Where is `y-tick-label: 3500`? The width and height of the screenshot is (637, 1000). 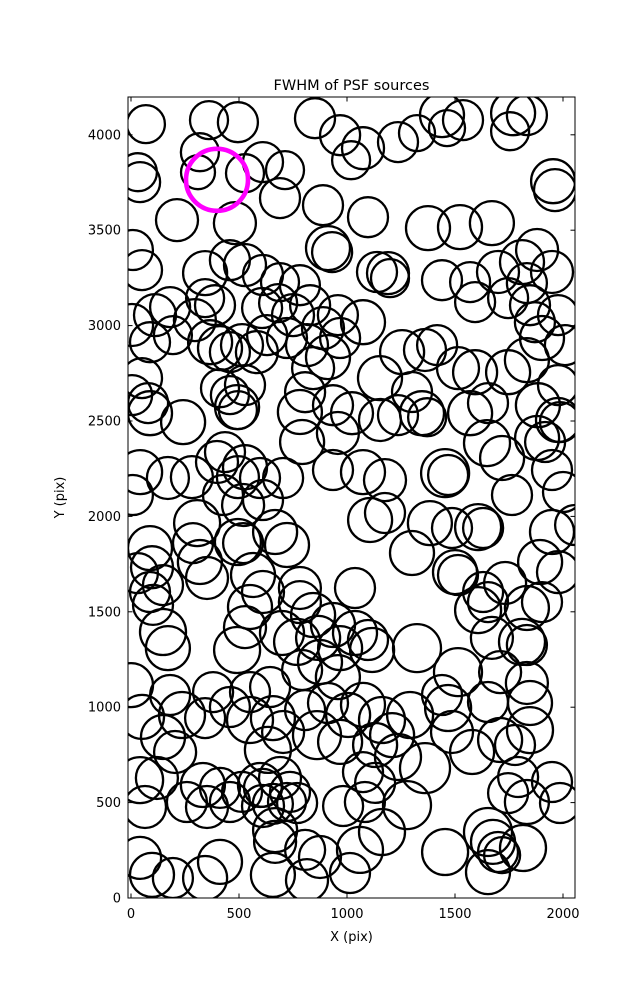
y-tick-label: 3500 is located at coordinates (104, 231).